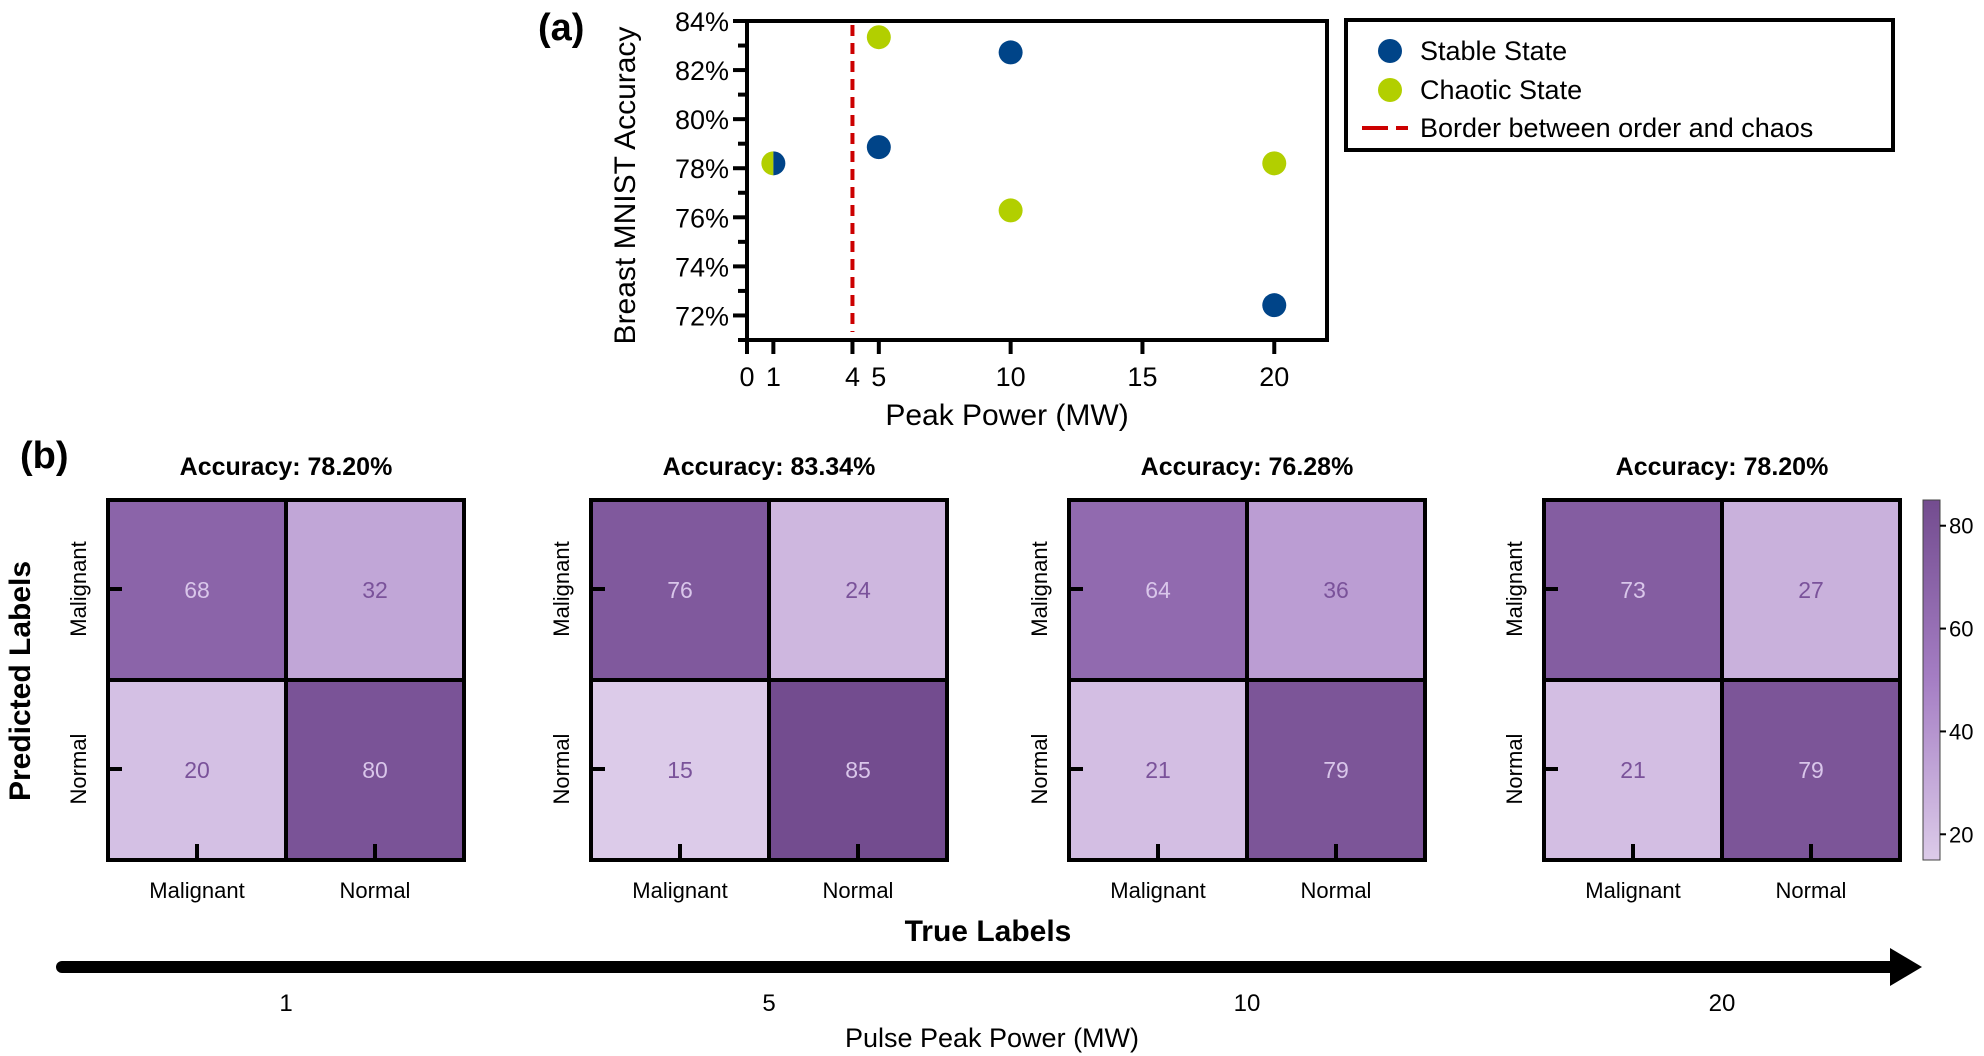  I want to click on matrix-cell-value: 64, so click(1158, 590).